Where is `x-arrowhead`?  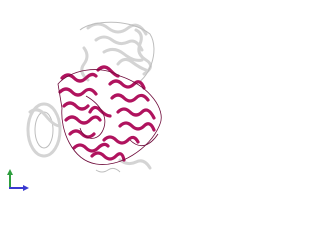
x-arrowhead is located at coordinates (26, 188).